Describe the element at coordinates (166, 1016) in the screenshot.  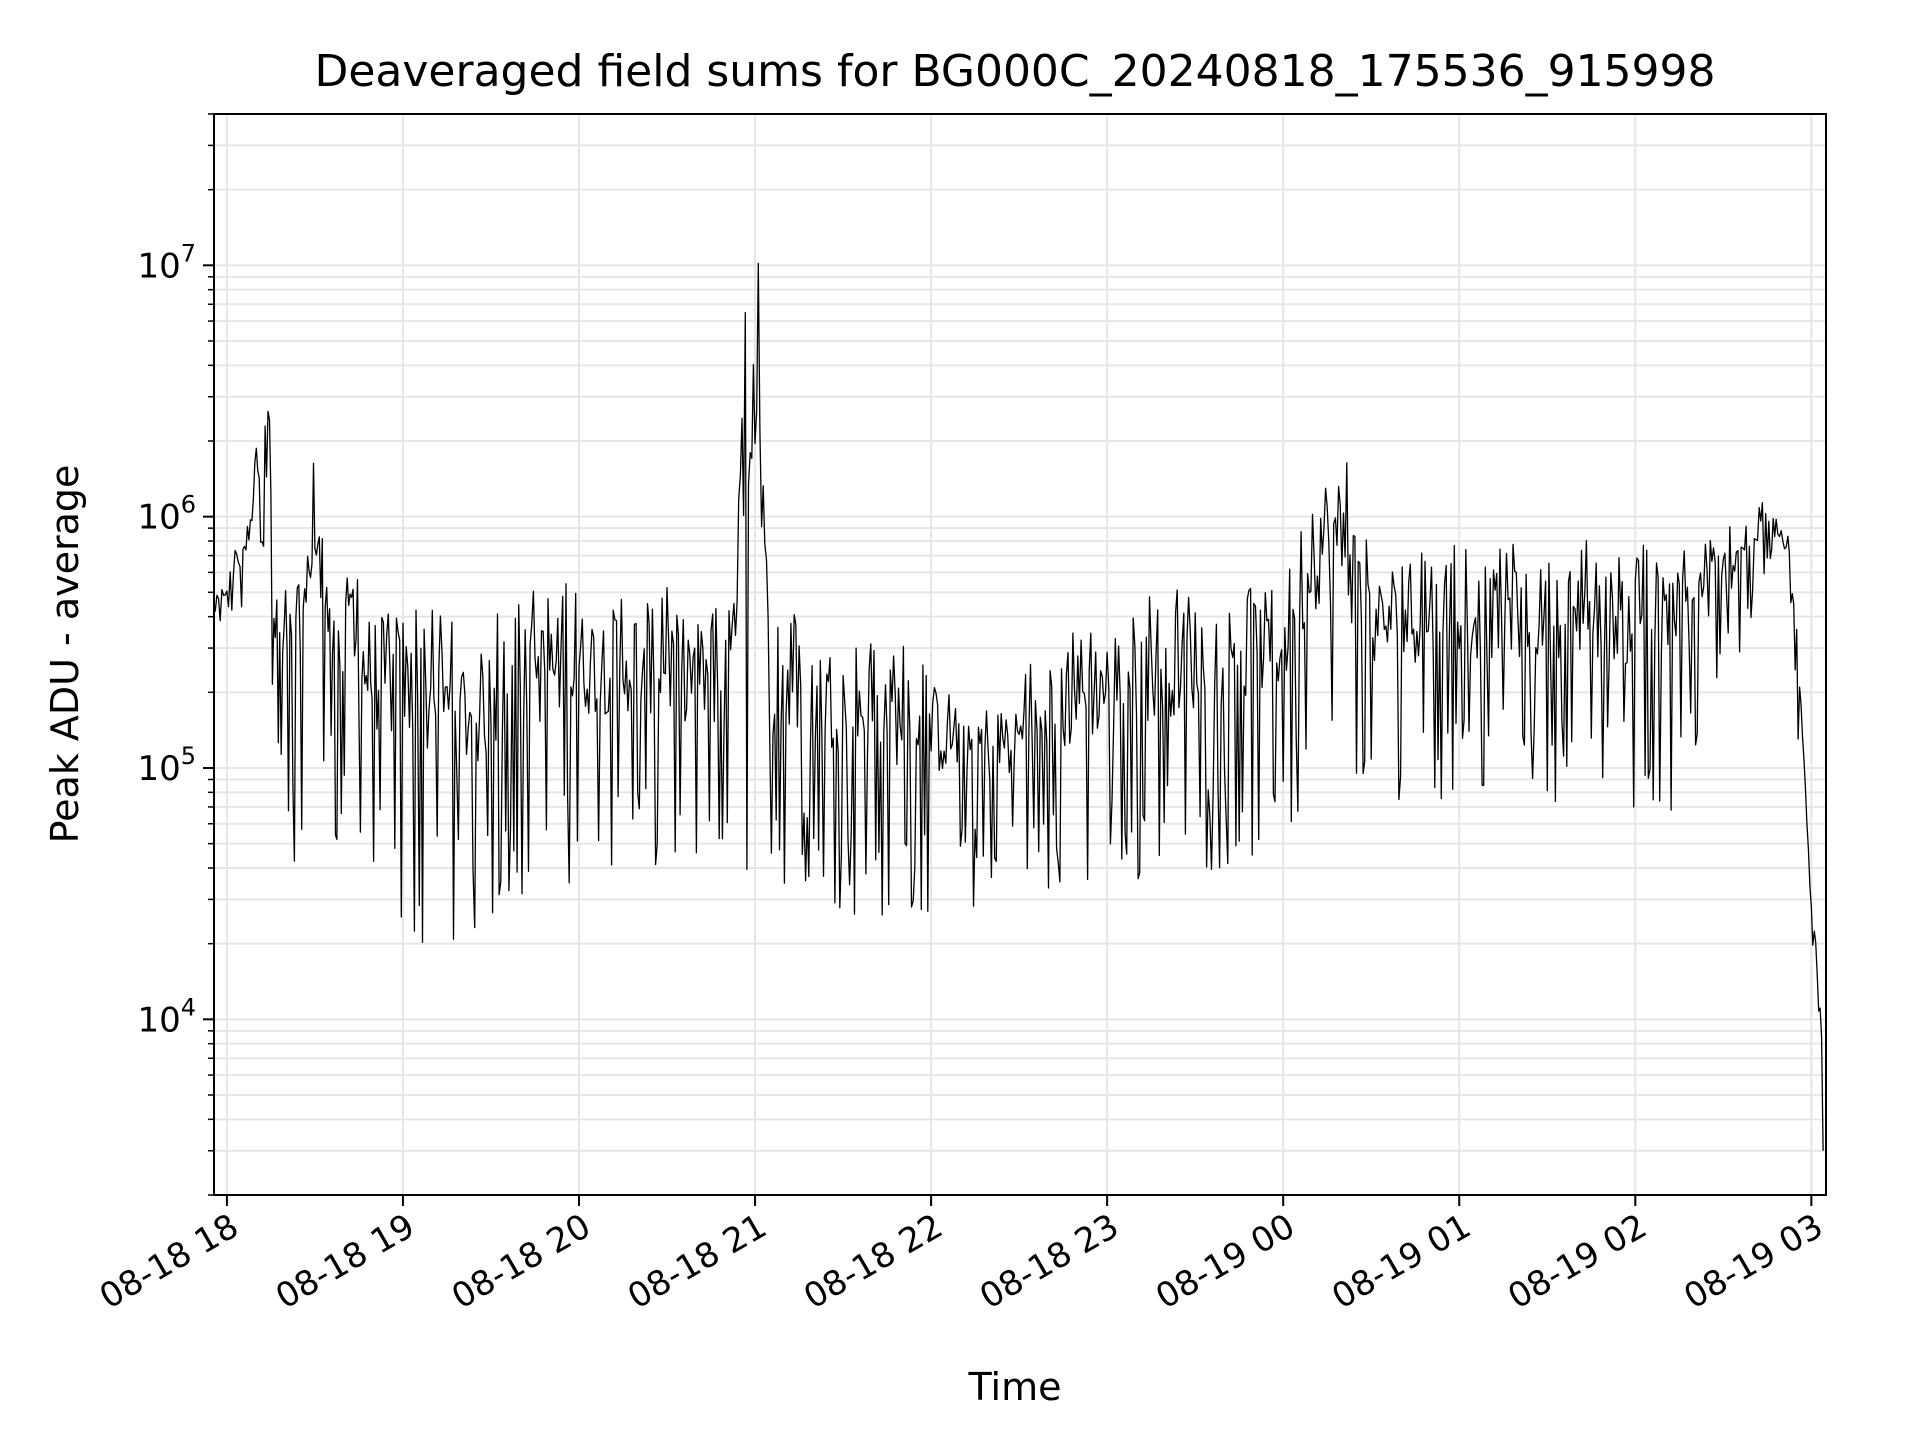
I see `y-tick-label: 10⁴` at that location.